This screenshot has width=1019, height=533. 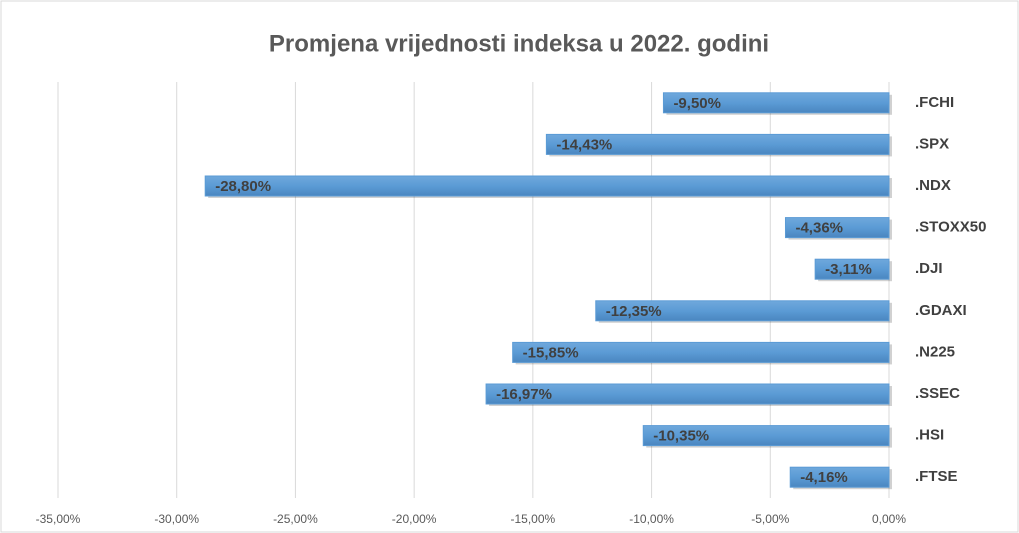 What do you see at coordinates (770, 519) in the screenshot?
I see `x-tick-label: -5,00%` at bounding box center [770, 519].